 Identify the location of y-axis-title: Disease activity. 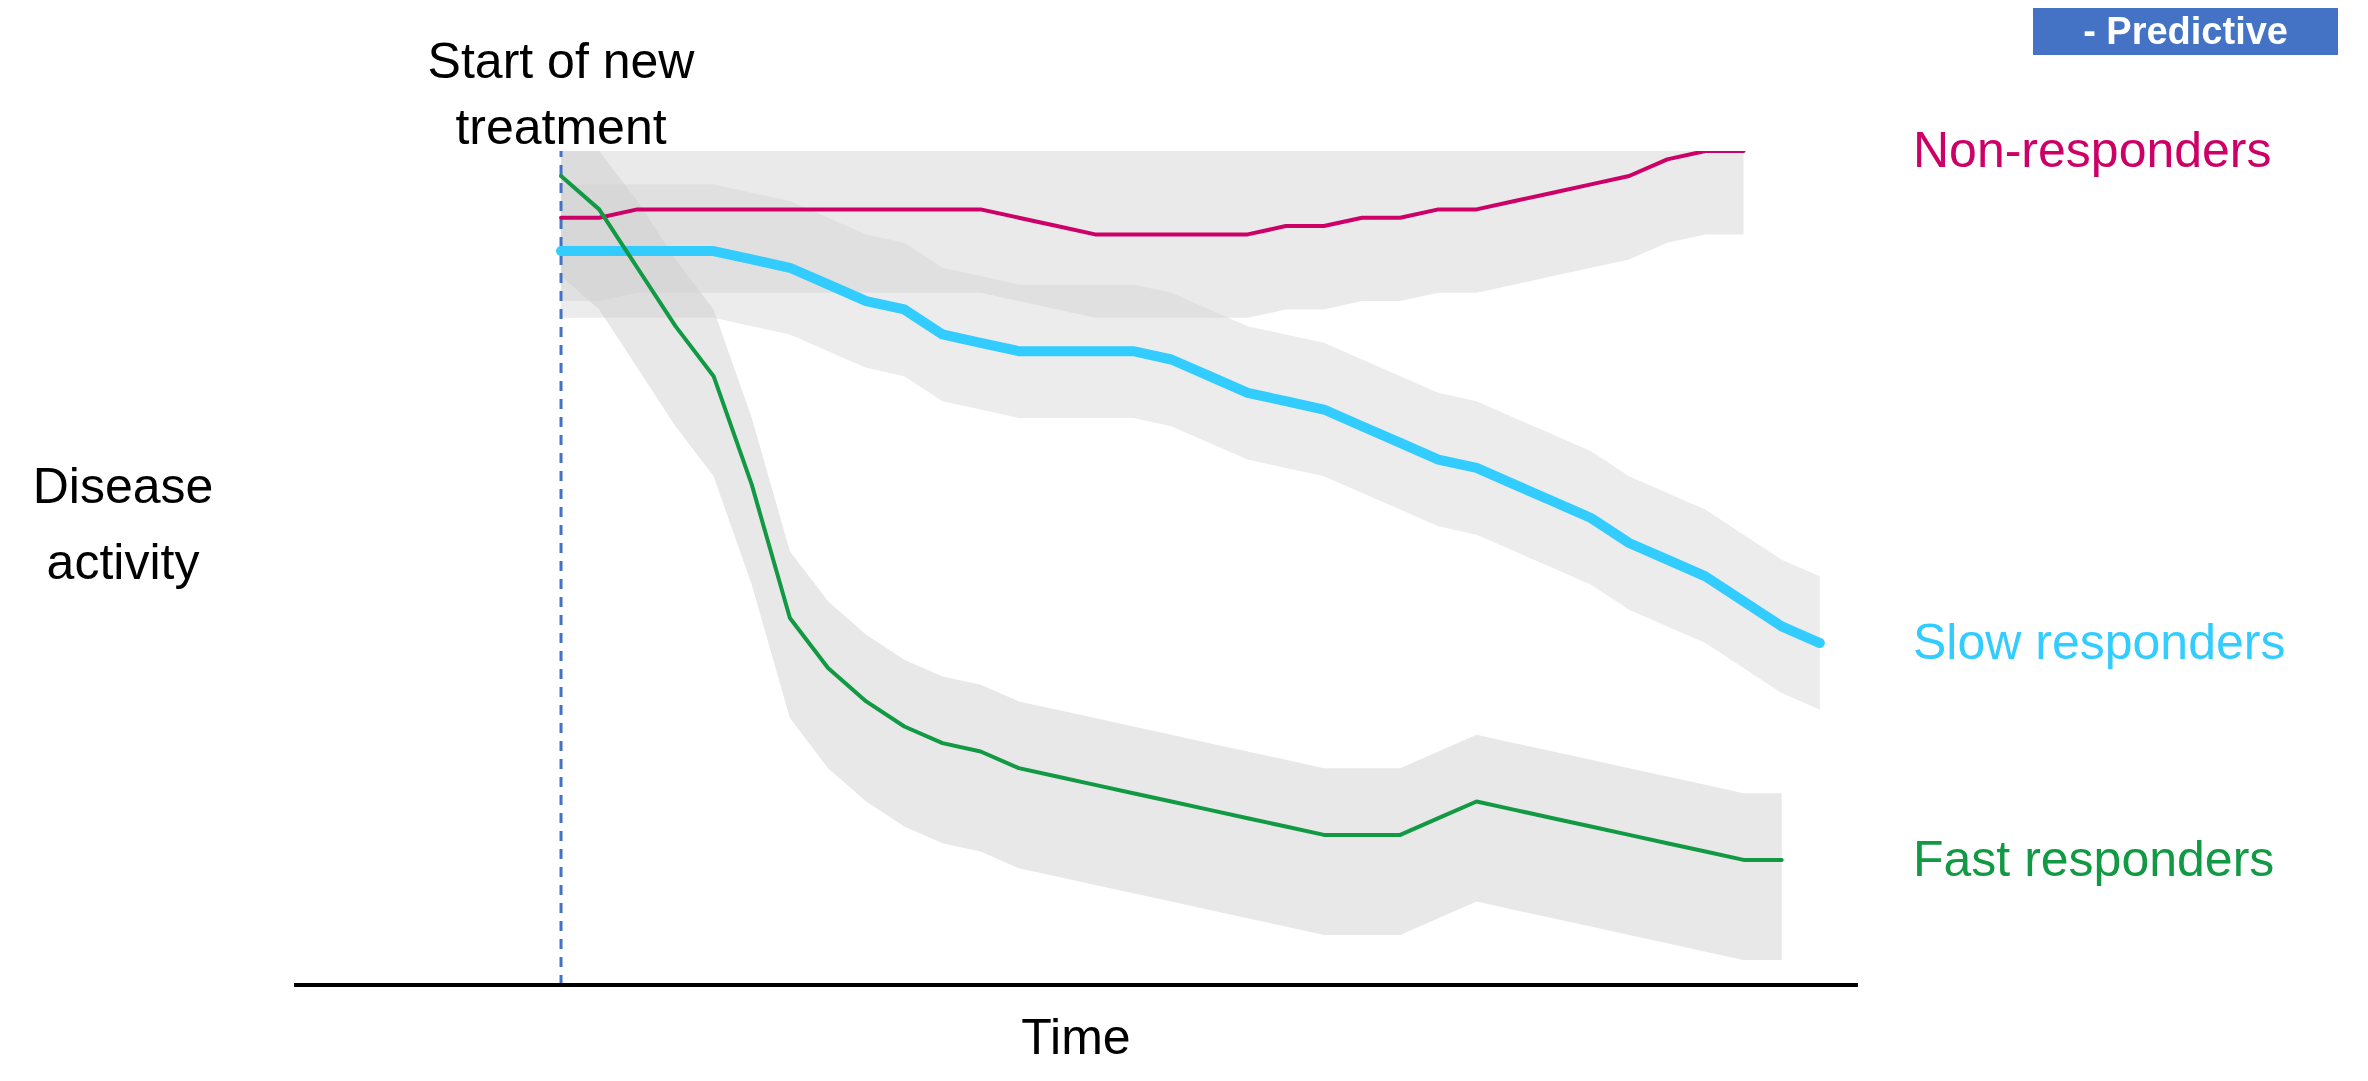
(123, 524).